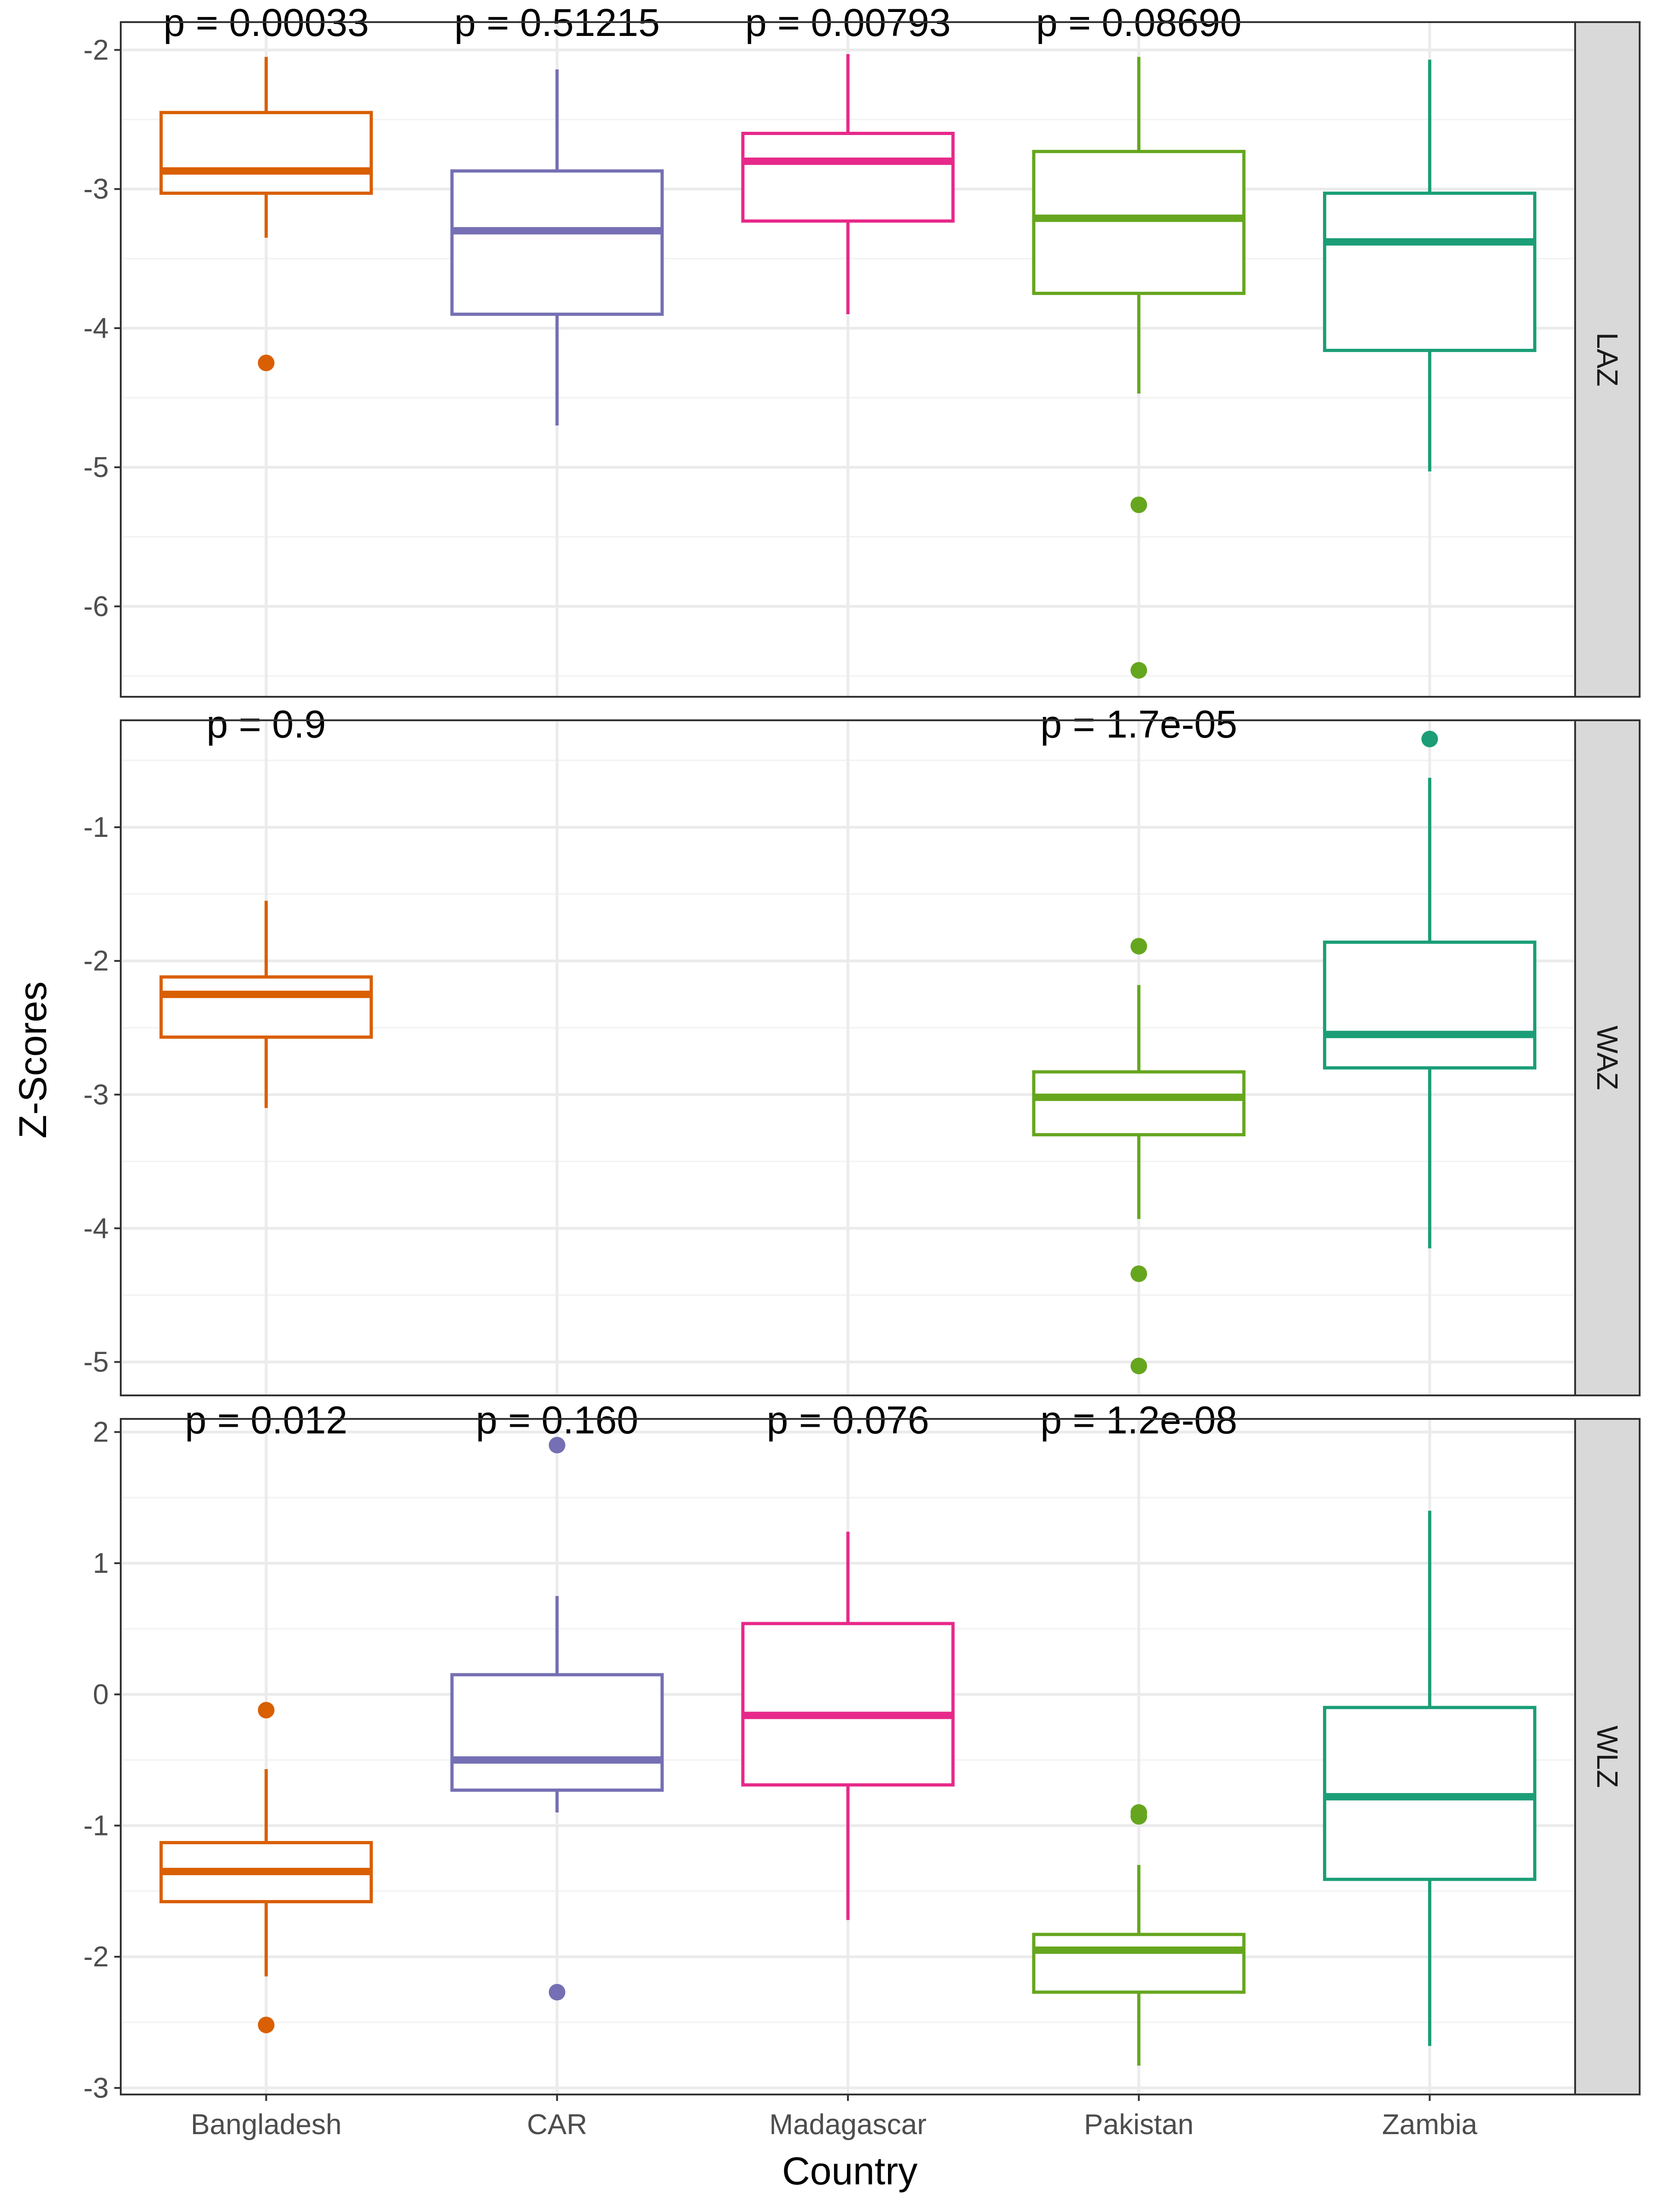  Describe the element at coordinates (847, 2125) in the screenshot. I see `x-tick-label: Madagascar` at that location.